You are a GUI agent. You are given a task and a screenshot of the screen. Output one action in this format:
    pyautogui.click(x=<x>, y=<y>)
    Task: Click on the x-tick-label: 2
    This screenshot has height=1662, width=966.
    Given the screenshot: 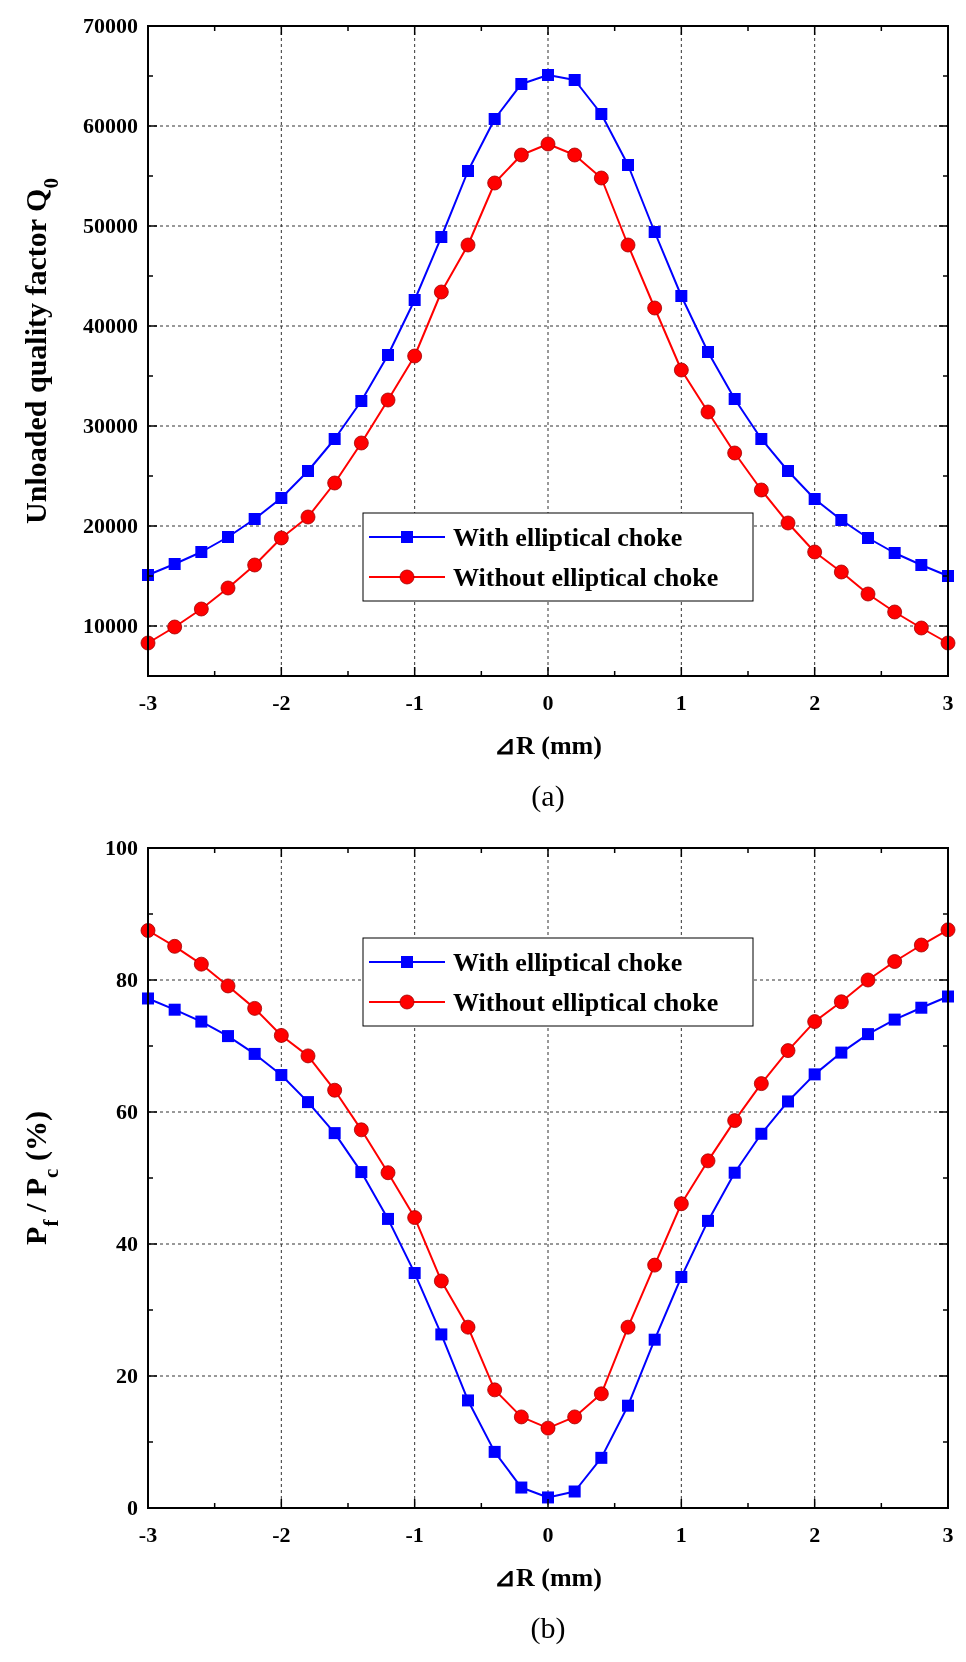 What is the action you would take?
    pyautogui.click(x=815, y=702)
    